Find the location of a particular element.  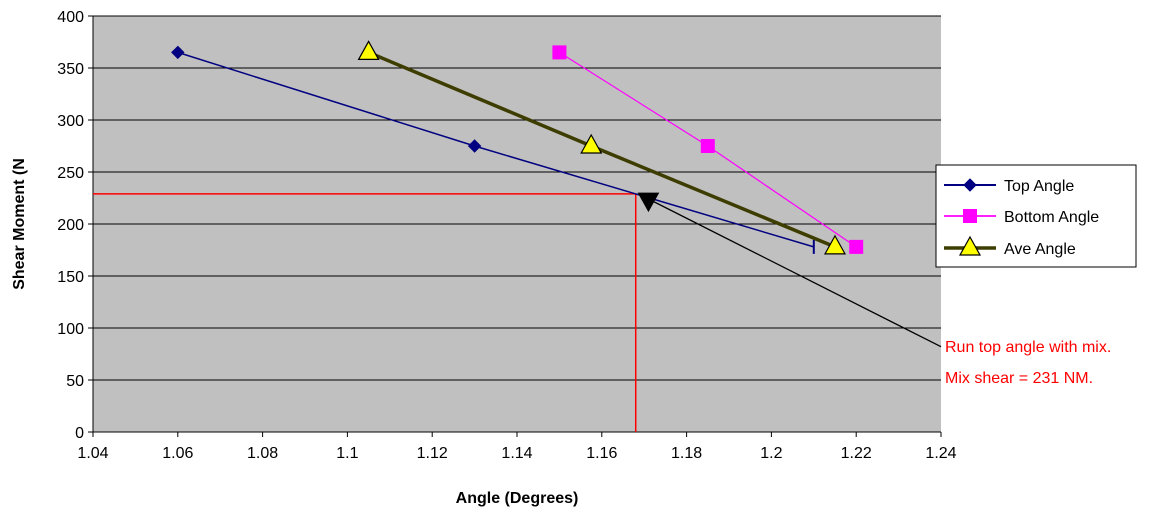

x-tick-label: 1.16 is located at coordinates (601, 453).